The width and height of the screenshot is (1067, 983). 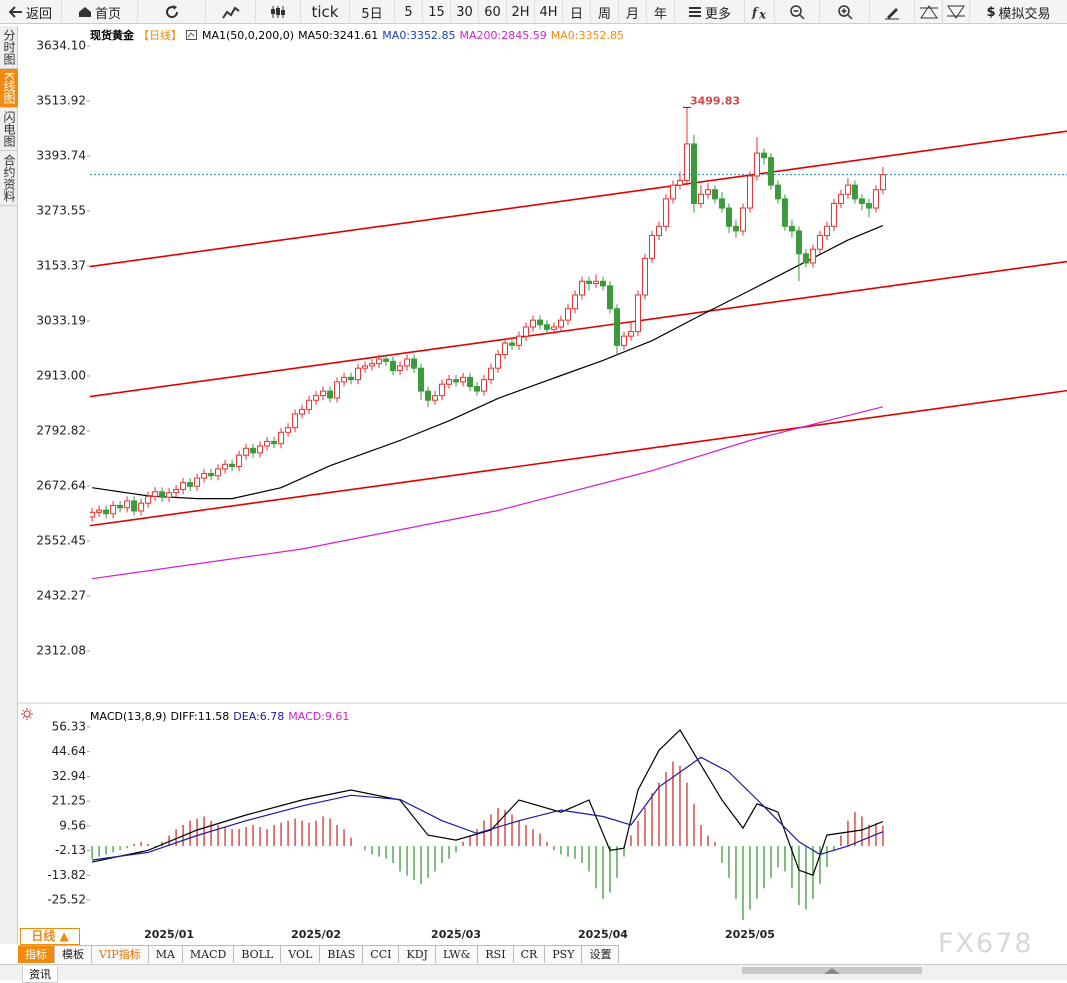 What do you see at coordinates (797, 12) in the screenshot?
I see `zoom-out-button` at bounding box center [797, 12].